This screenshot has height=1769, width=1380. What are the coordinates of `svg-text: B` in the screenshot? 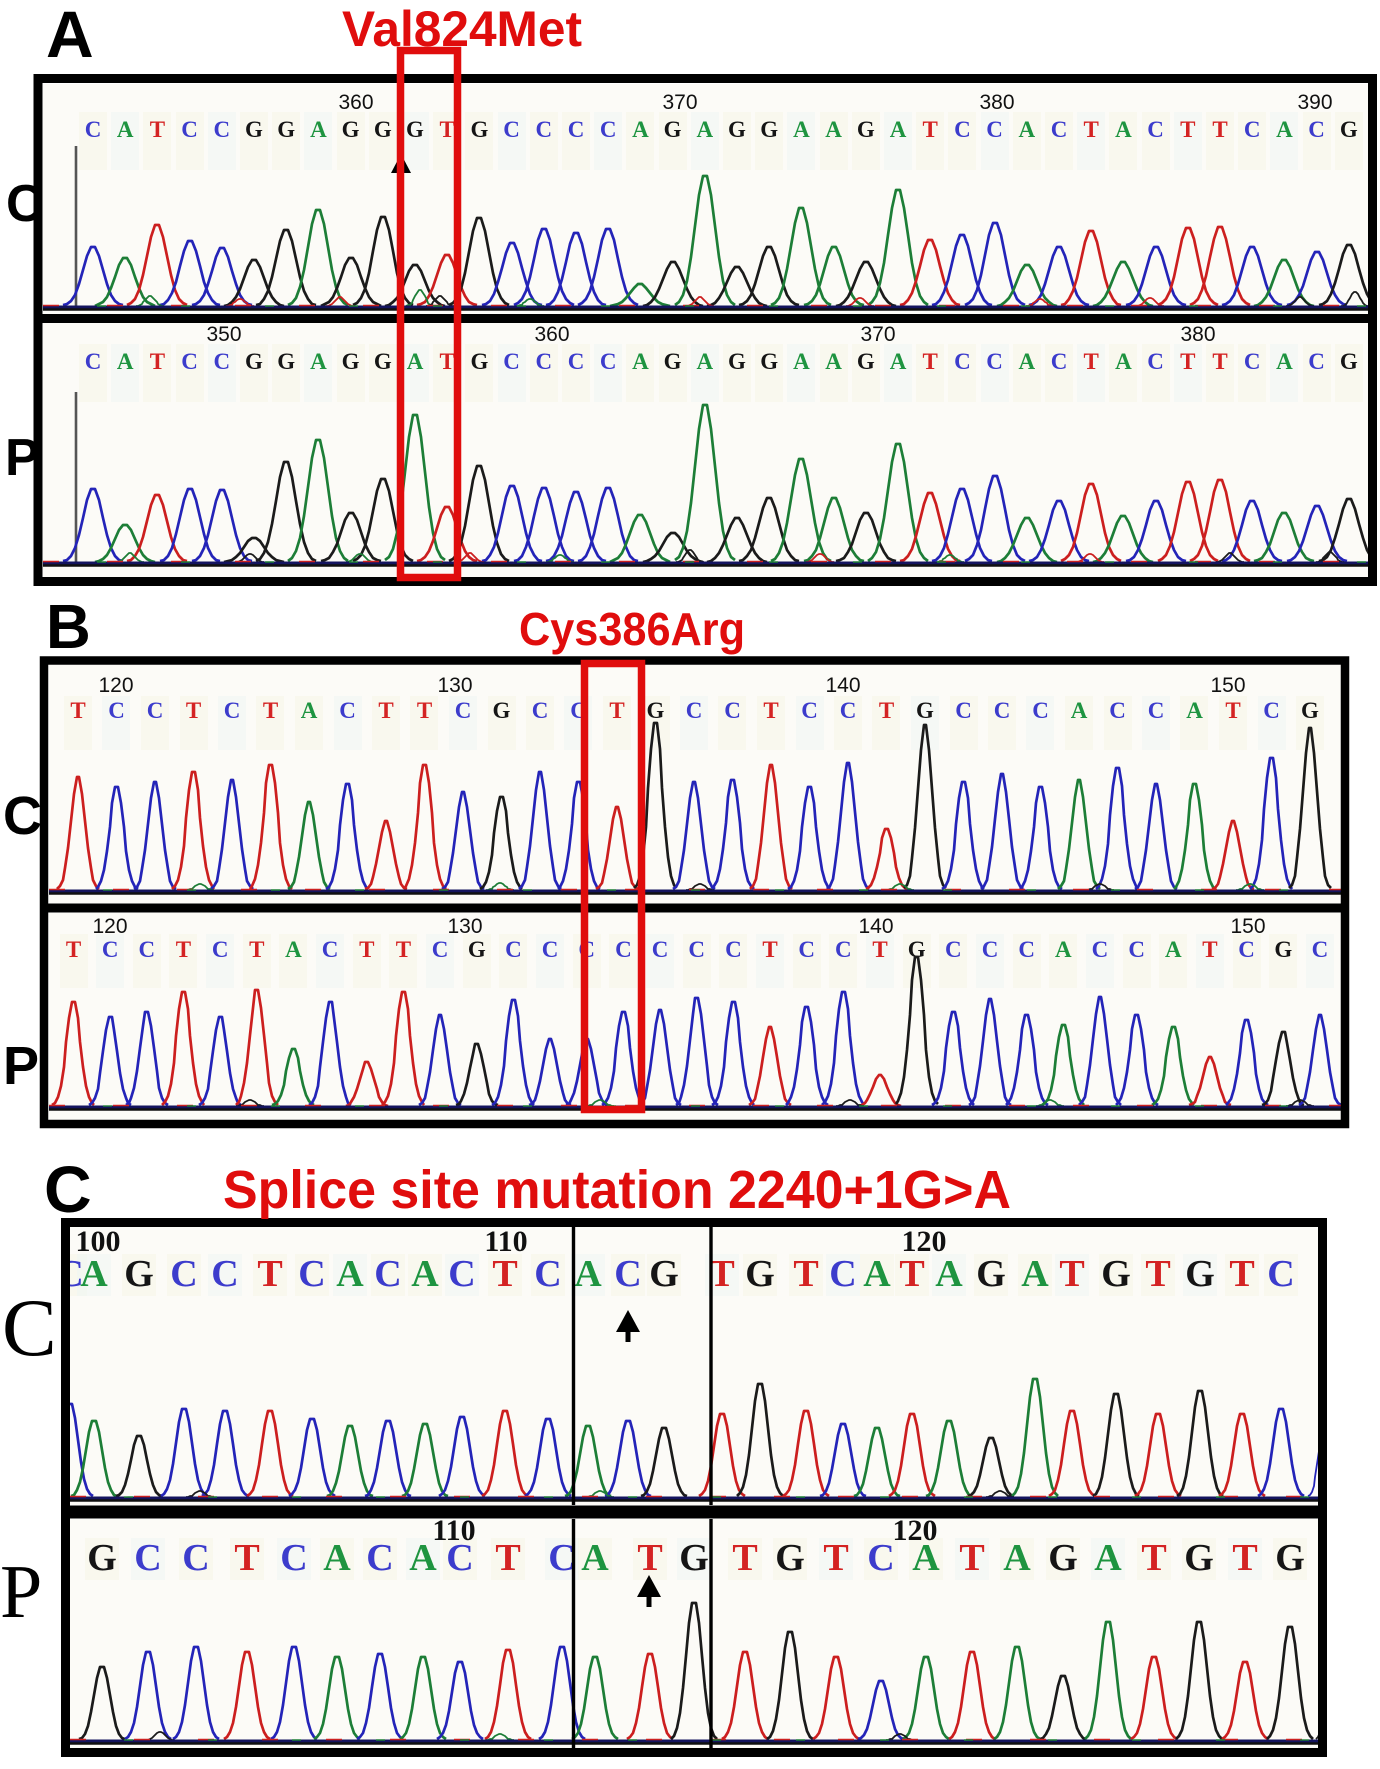 It's located at (68, 627).